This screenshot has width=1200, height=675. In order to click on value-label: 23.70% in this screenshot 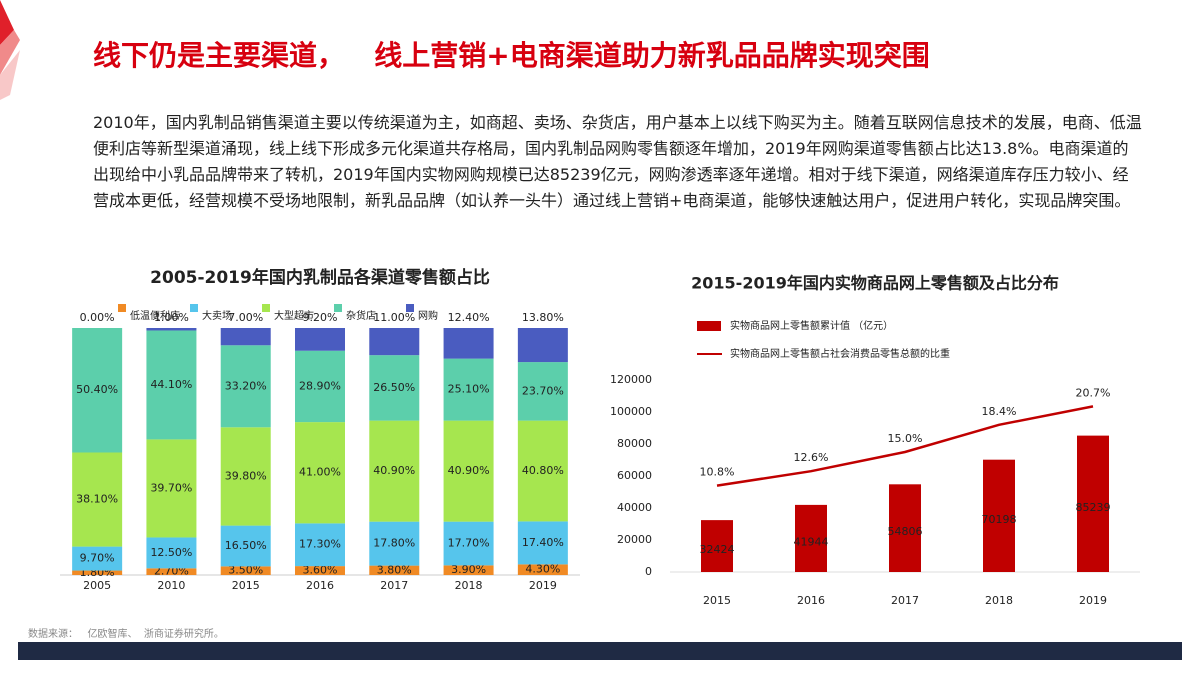, I will do `click(543, 390)`.